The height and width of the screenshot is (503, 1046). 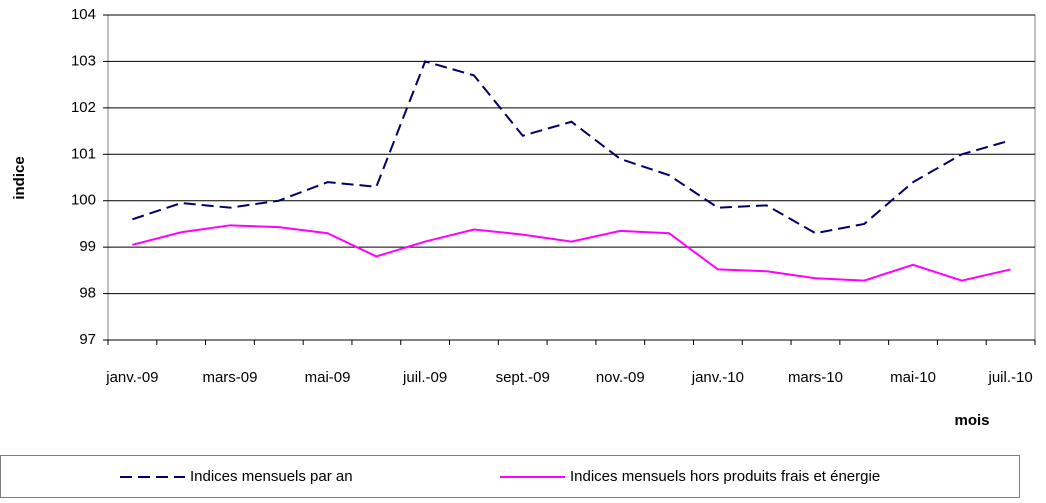 I want to click on y-tick-label: 99, so click(x=87, y=246).